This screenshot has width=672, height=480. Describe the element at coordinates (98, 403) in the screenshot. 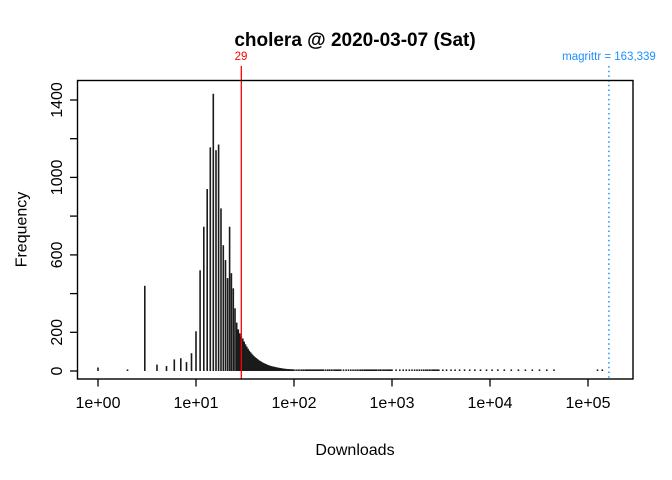

I see `x-tick-label: 1e+00` at that location.